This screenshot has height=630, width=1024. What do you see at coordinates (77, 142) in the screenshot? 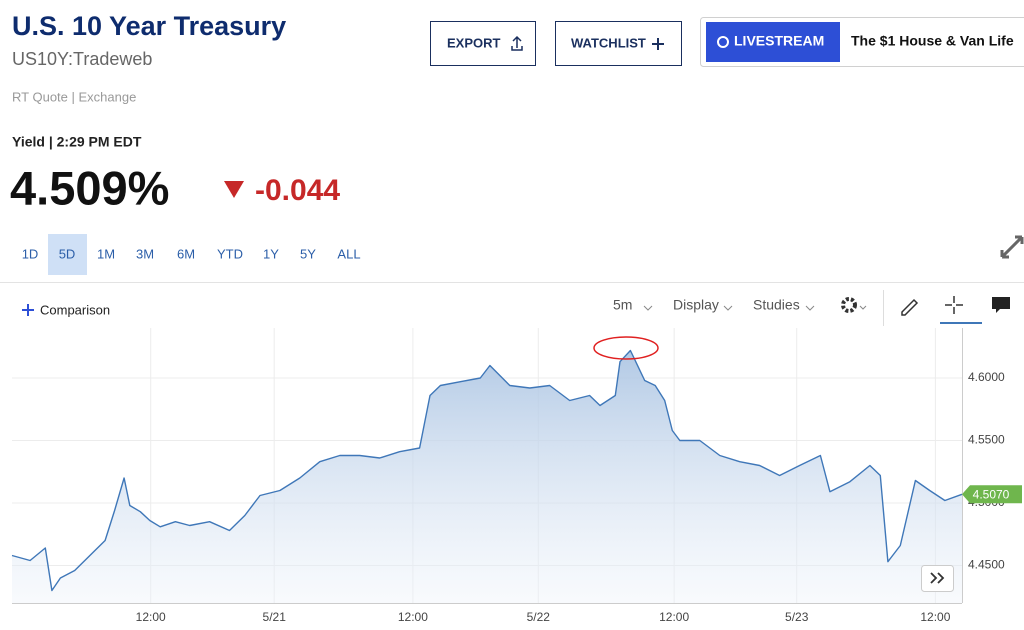
I see `quote-label: Yield | 2:29 PM EDT` at bounding box center [77, 142].